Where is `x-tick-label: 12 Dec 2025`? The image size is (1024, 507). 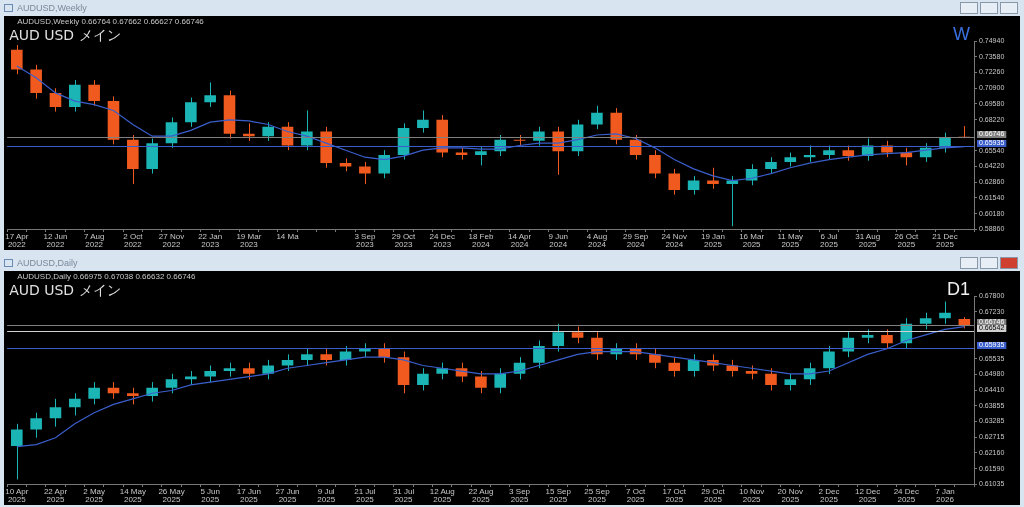 x-tick-label: 12 Dec 2025 is located at coordinates (867, 496).